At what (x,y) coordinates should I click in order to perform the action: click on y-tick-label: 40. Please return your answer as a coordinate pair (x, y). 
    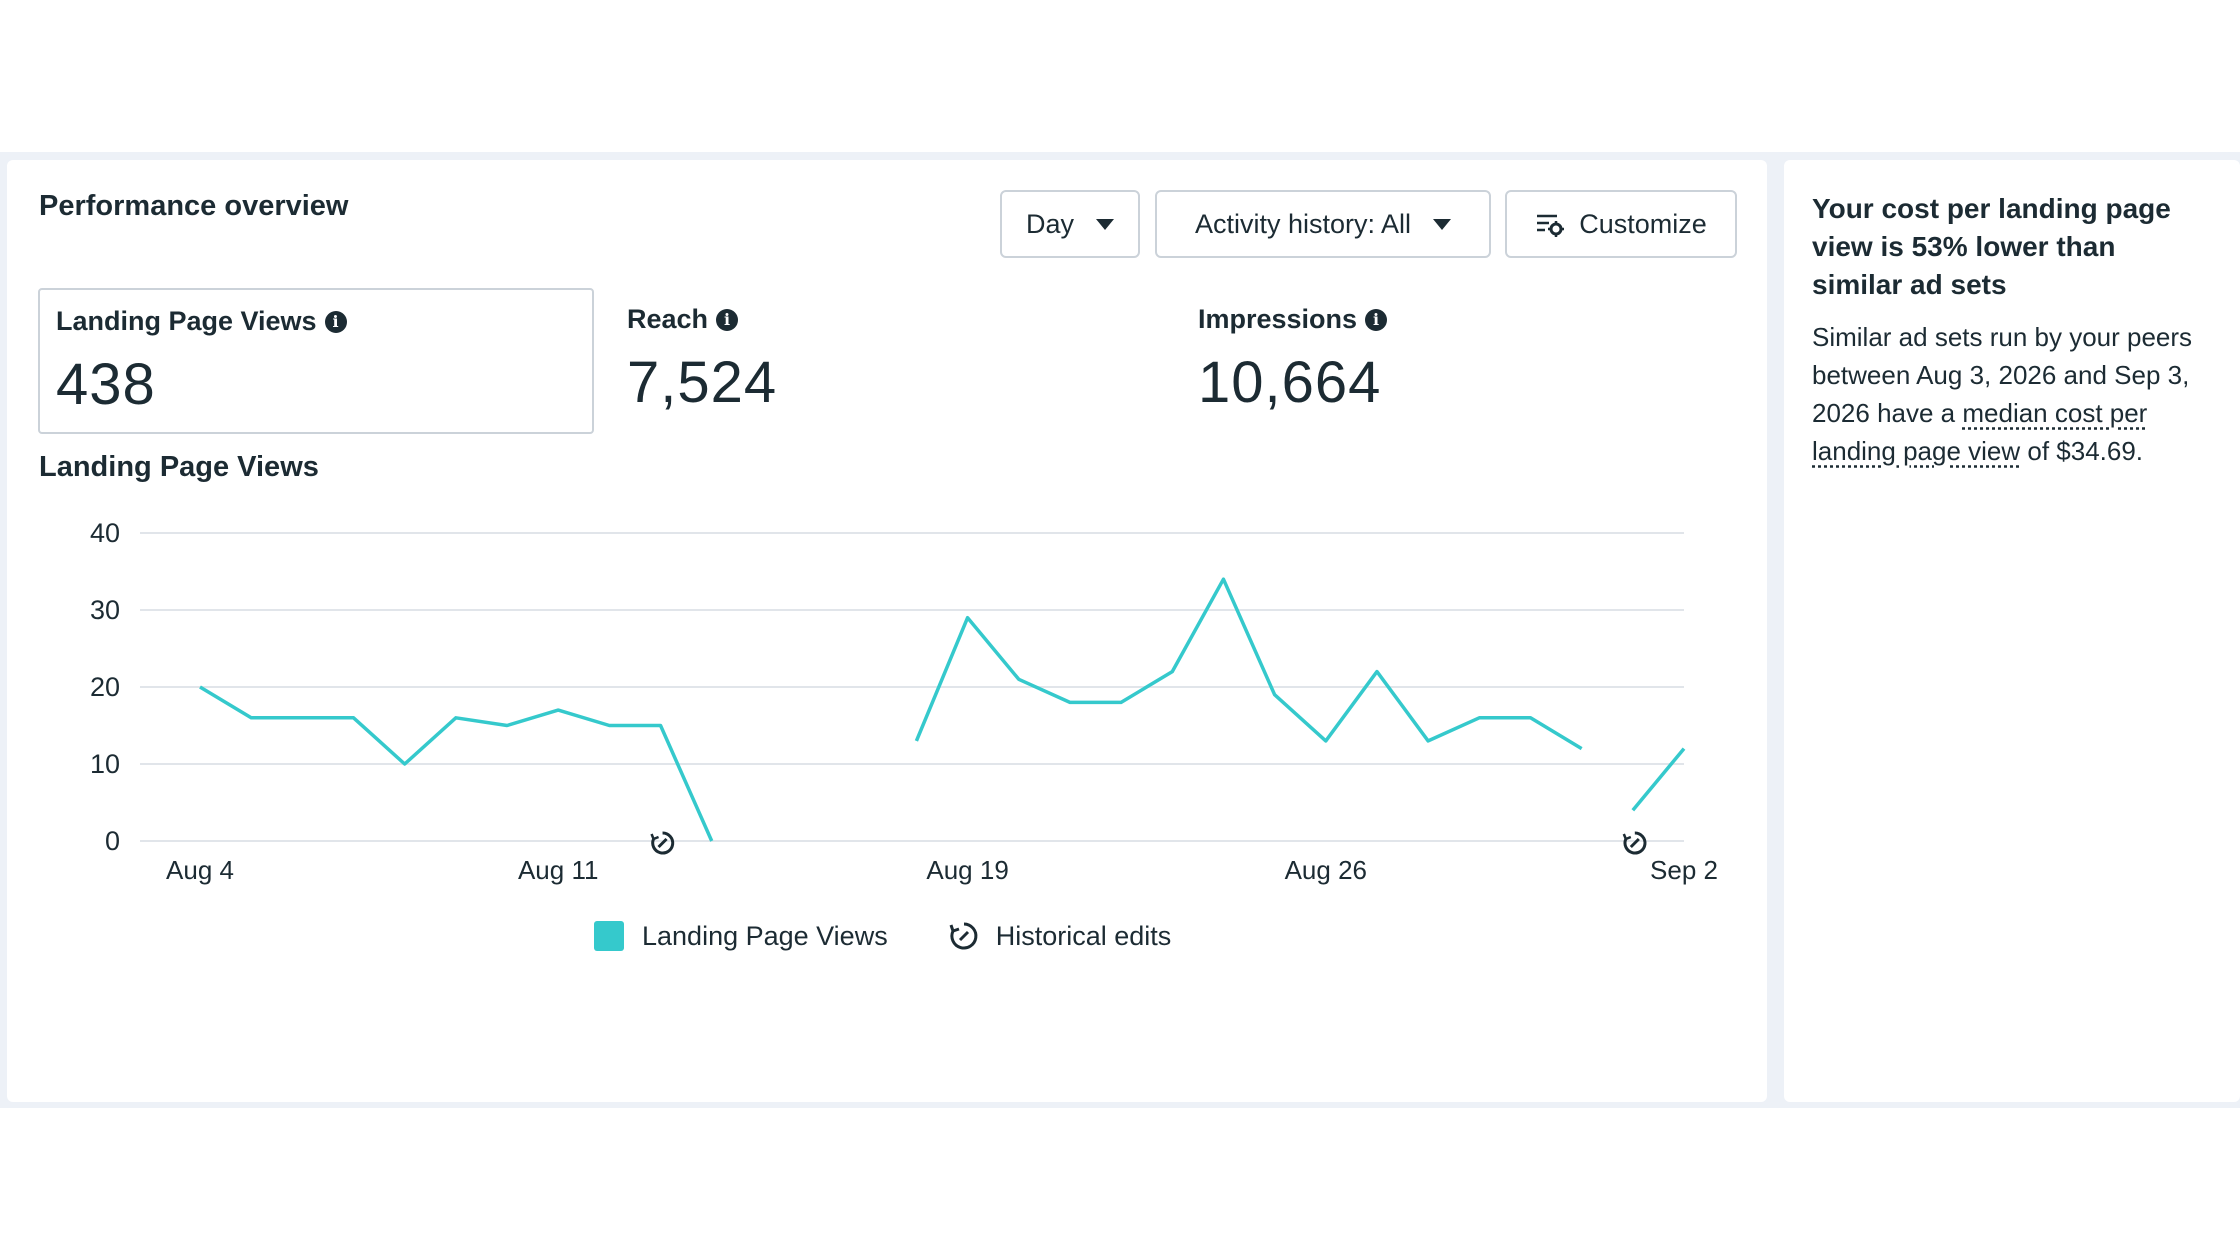
    Looking at the image, I should click on (105, 533).